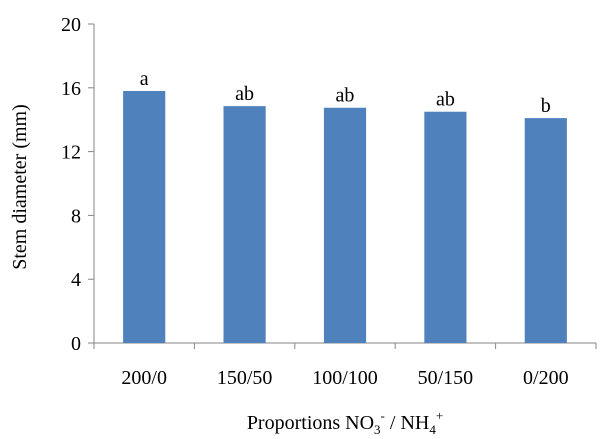 The width and height of the screenshot is (613, 439). I want to click on x-axis-title-no3-sub: 3, so click(377, 429).